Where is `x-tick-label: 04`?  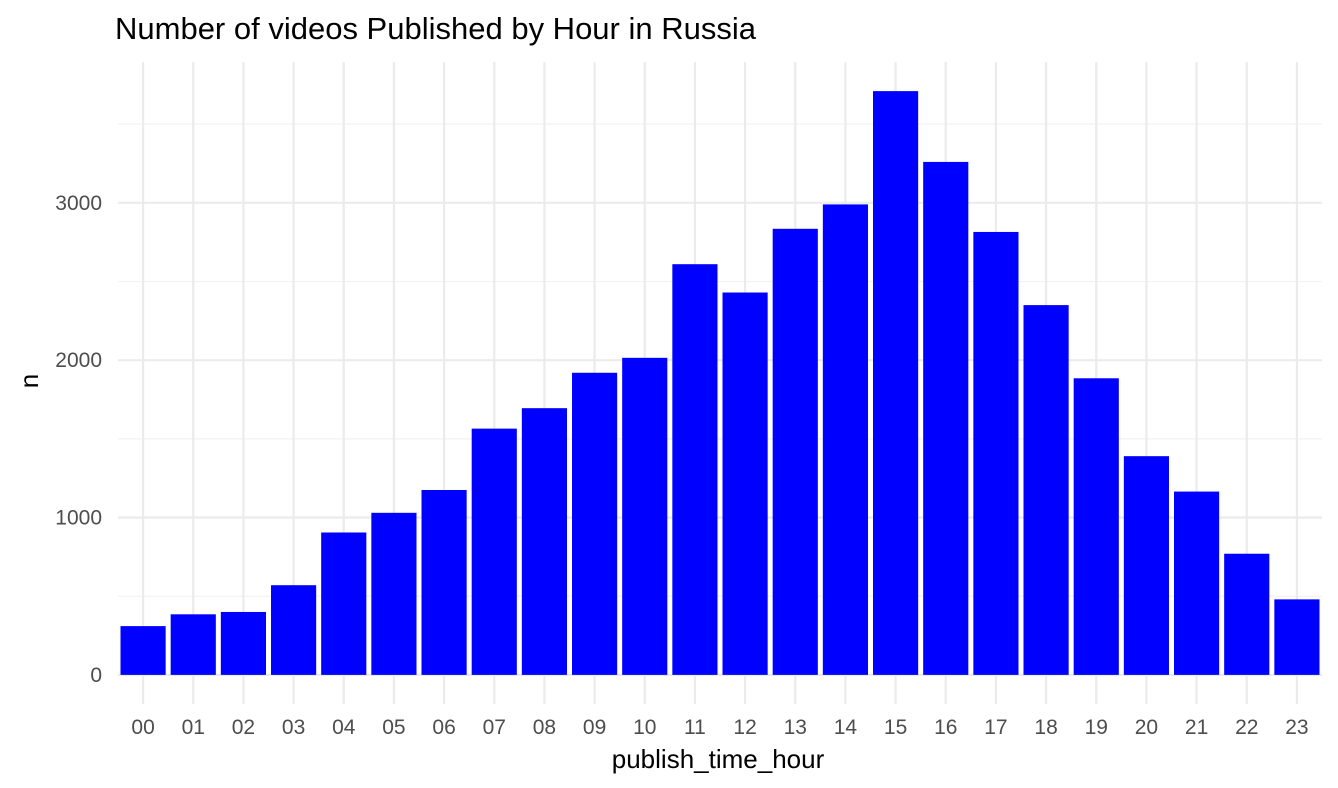 x-tick-label: 04 is located at coordinates (344, 727).